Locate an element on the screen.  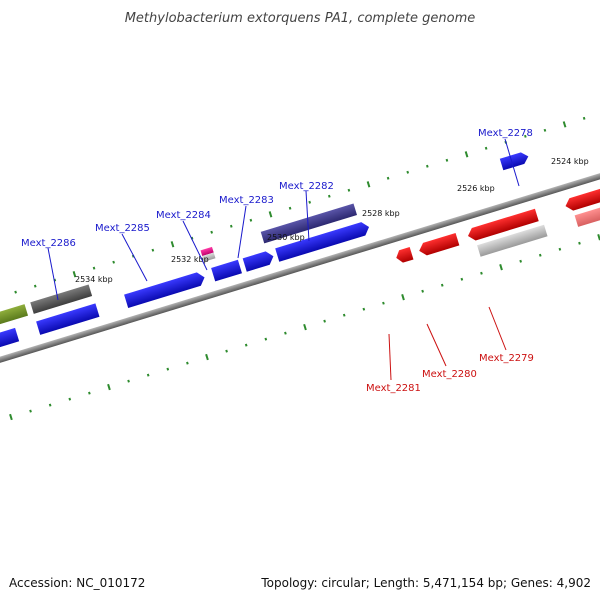
scale-label-2532: 2532 kbp is located at coordinates (190, 259).